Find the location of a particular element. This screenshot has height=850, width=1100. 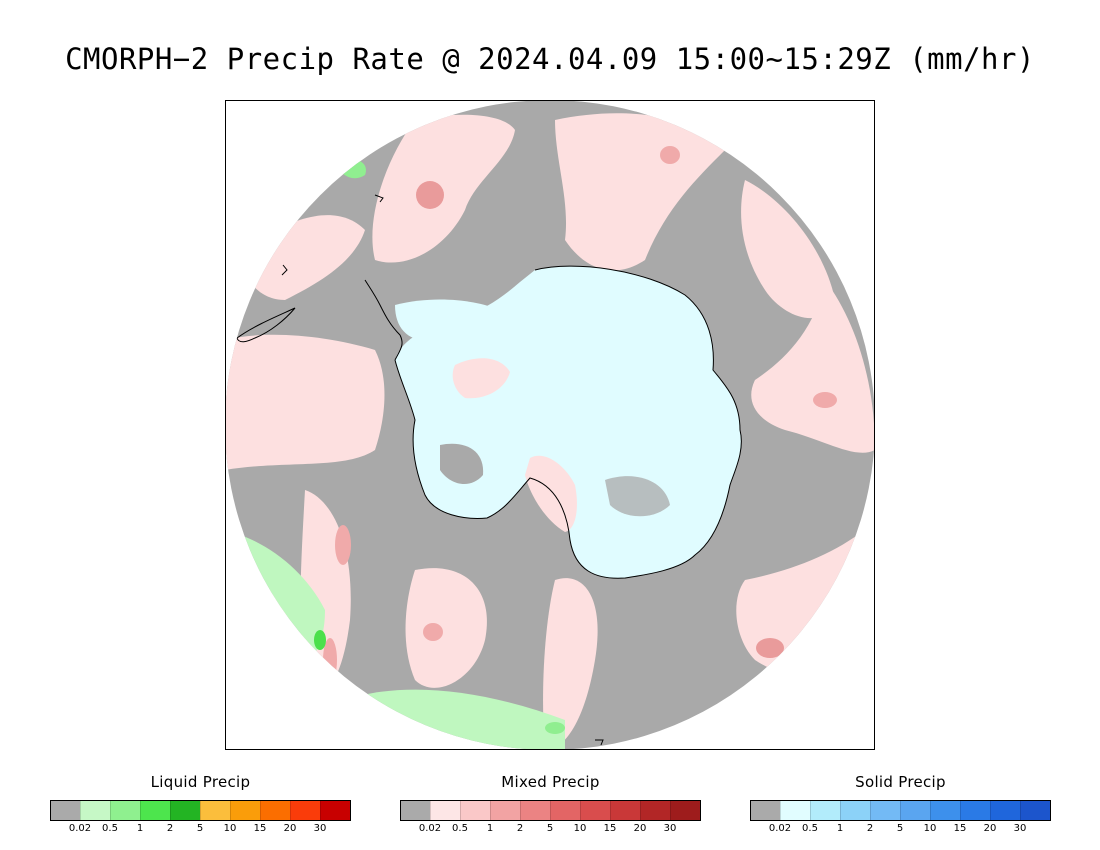

legend-solid: Solid Precip 0.02 0.5 1 2 5 10 15 20 30 is located at coordinates (900, 804).